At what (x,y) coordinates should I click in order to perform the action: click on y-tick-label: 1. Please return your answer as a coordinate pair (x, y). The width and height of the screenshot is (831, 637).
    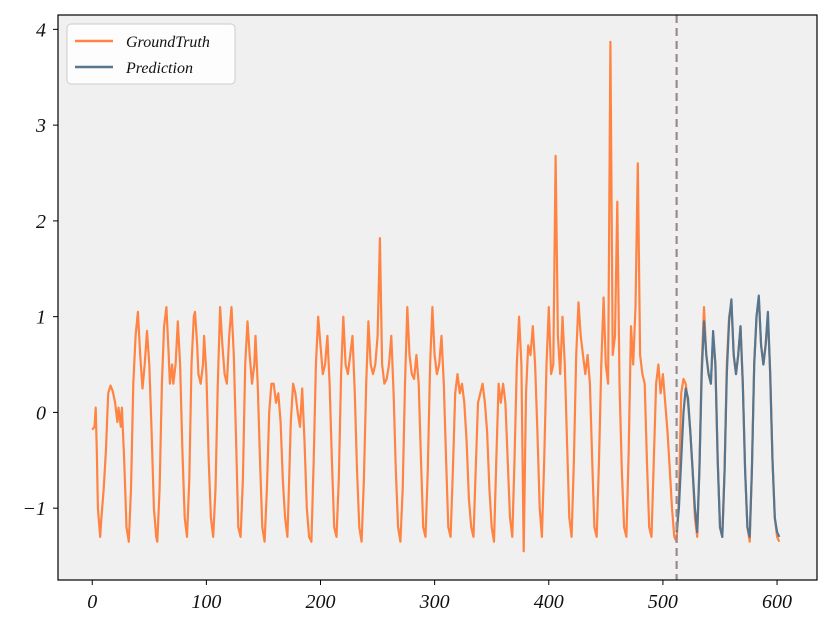
    Looking at the image, I should click on (41, 318).